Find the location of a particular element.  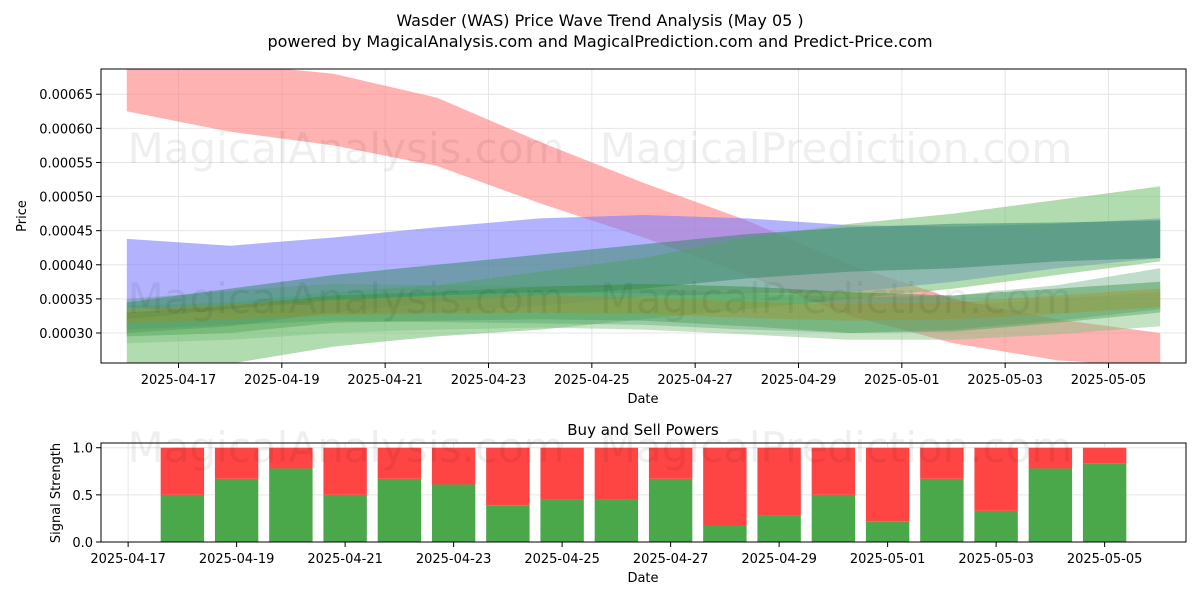

price-y-tick-label: 0.00060 is located at coordinates (66, 129).